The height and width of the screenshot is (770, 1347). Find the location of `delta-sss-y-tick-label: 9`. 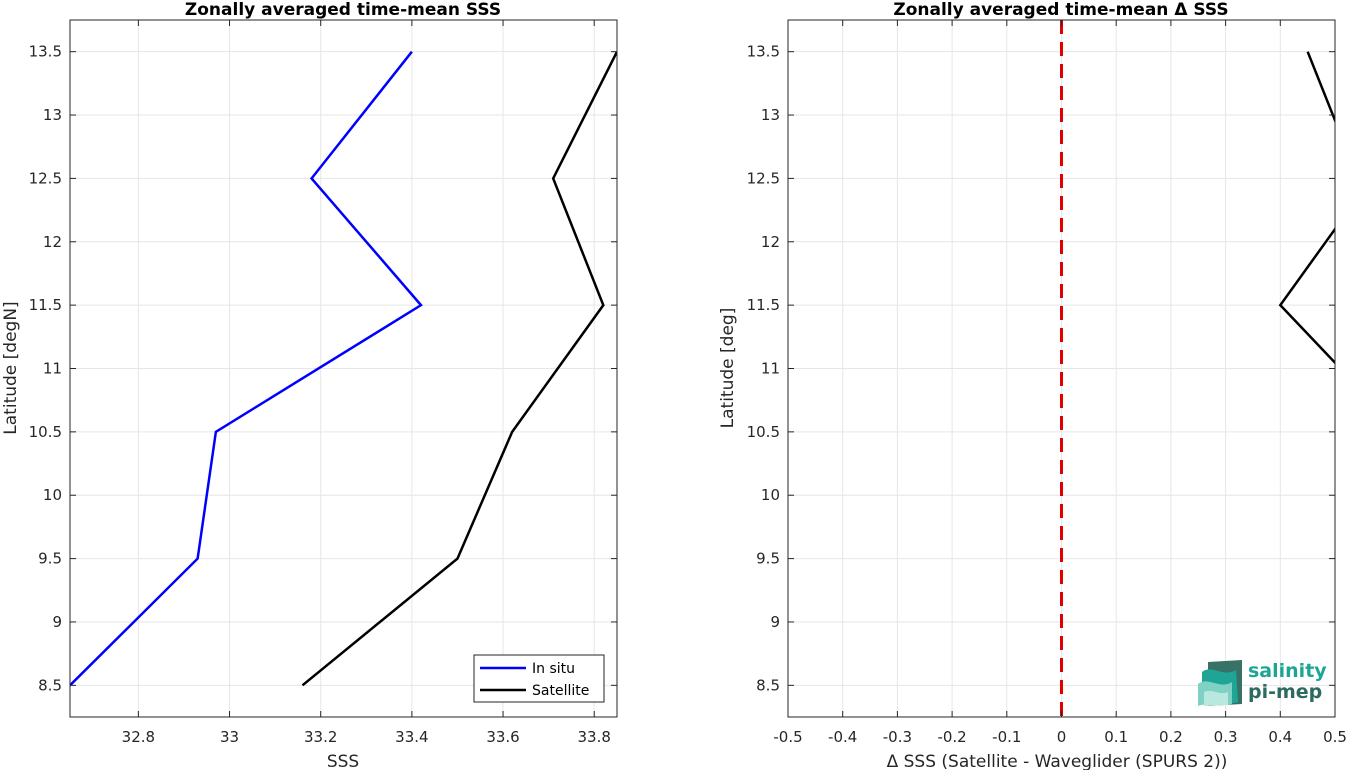

delta-sss-y-tick-label: 9 is located at coordinates (775, 622).